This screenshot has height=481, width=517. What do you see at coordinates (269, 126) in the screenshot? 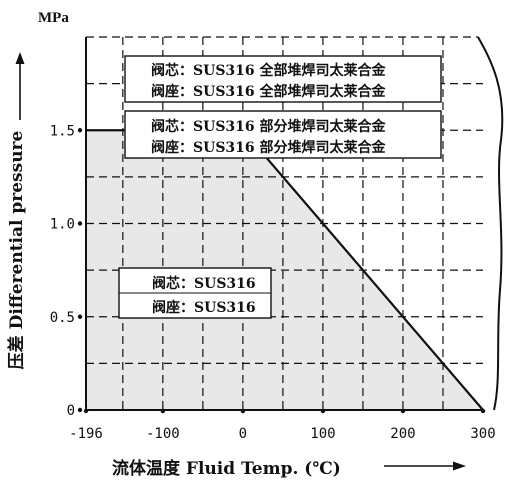
I see `annotation-line: 阀芯：SUS316 部分堆焊司太莱合金` at bounding box center [269, 126].